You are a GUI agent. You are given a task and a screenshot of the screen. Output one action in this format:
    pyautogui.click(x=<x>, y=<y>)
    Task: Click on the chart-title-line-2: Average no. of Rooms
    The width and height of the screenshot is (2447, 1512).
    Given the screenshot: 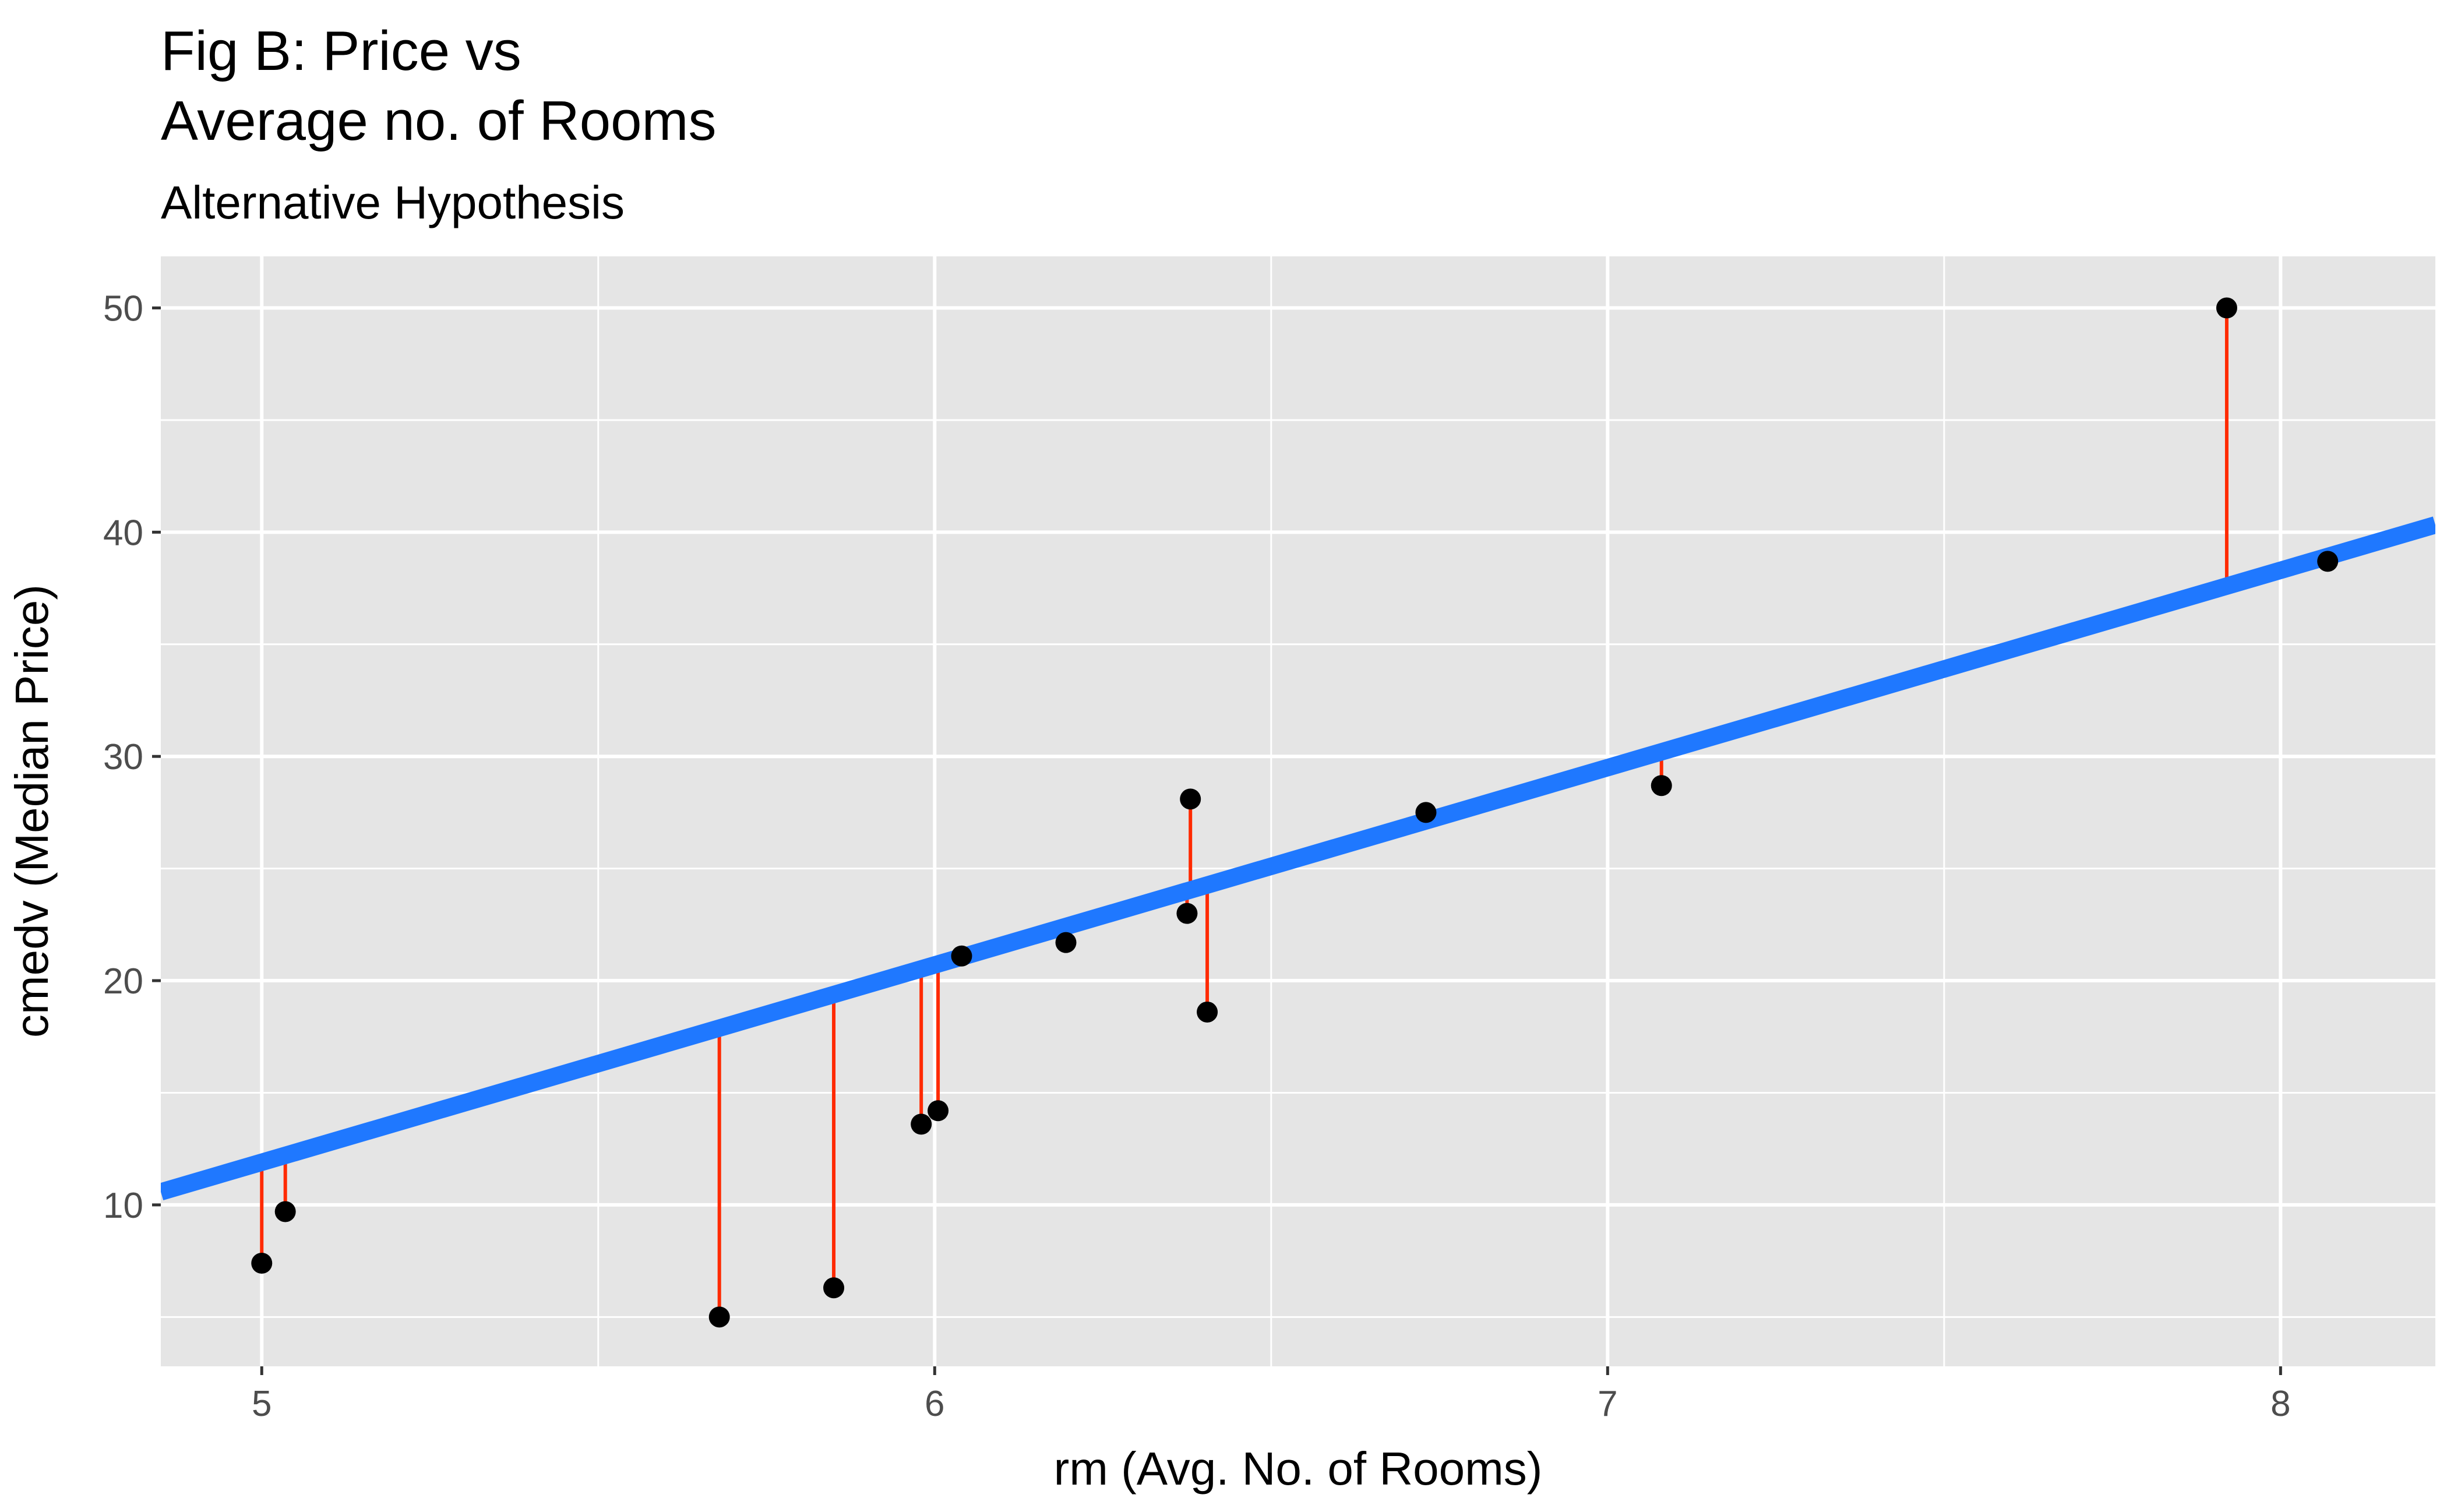 What is the action you would take?
    pyautogui.click(x=439, y=121)
    